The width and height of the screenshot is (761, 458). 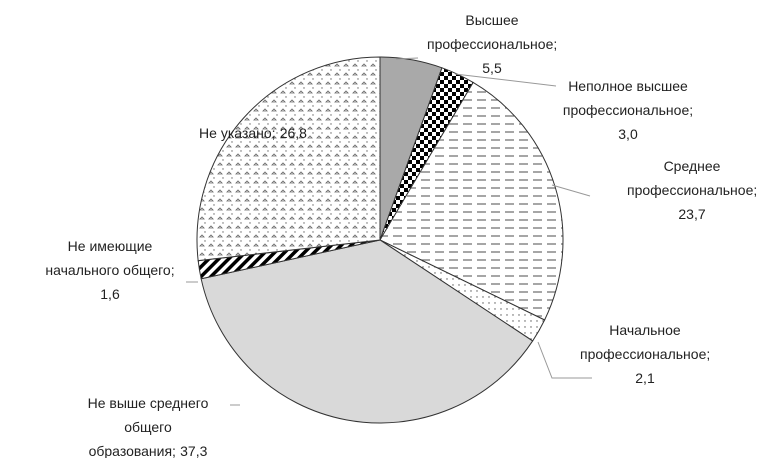 I want to click on value-label: 23,7, so click(x=692, y=214).